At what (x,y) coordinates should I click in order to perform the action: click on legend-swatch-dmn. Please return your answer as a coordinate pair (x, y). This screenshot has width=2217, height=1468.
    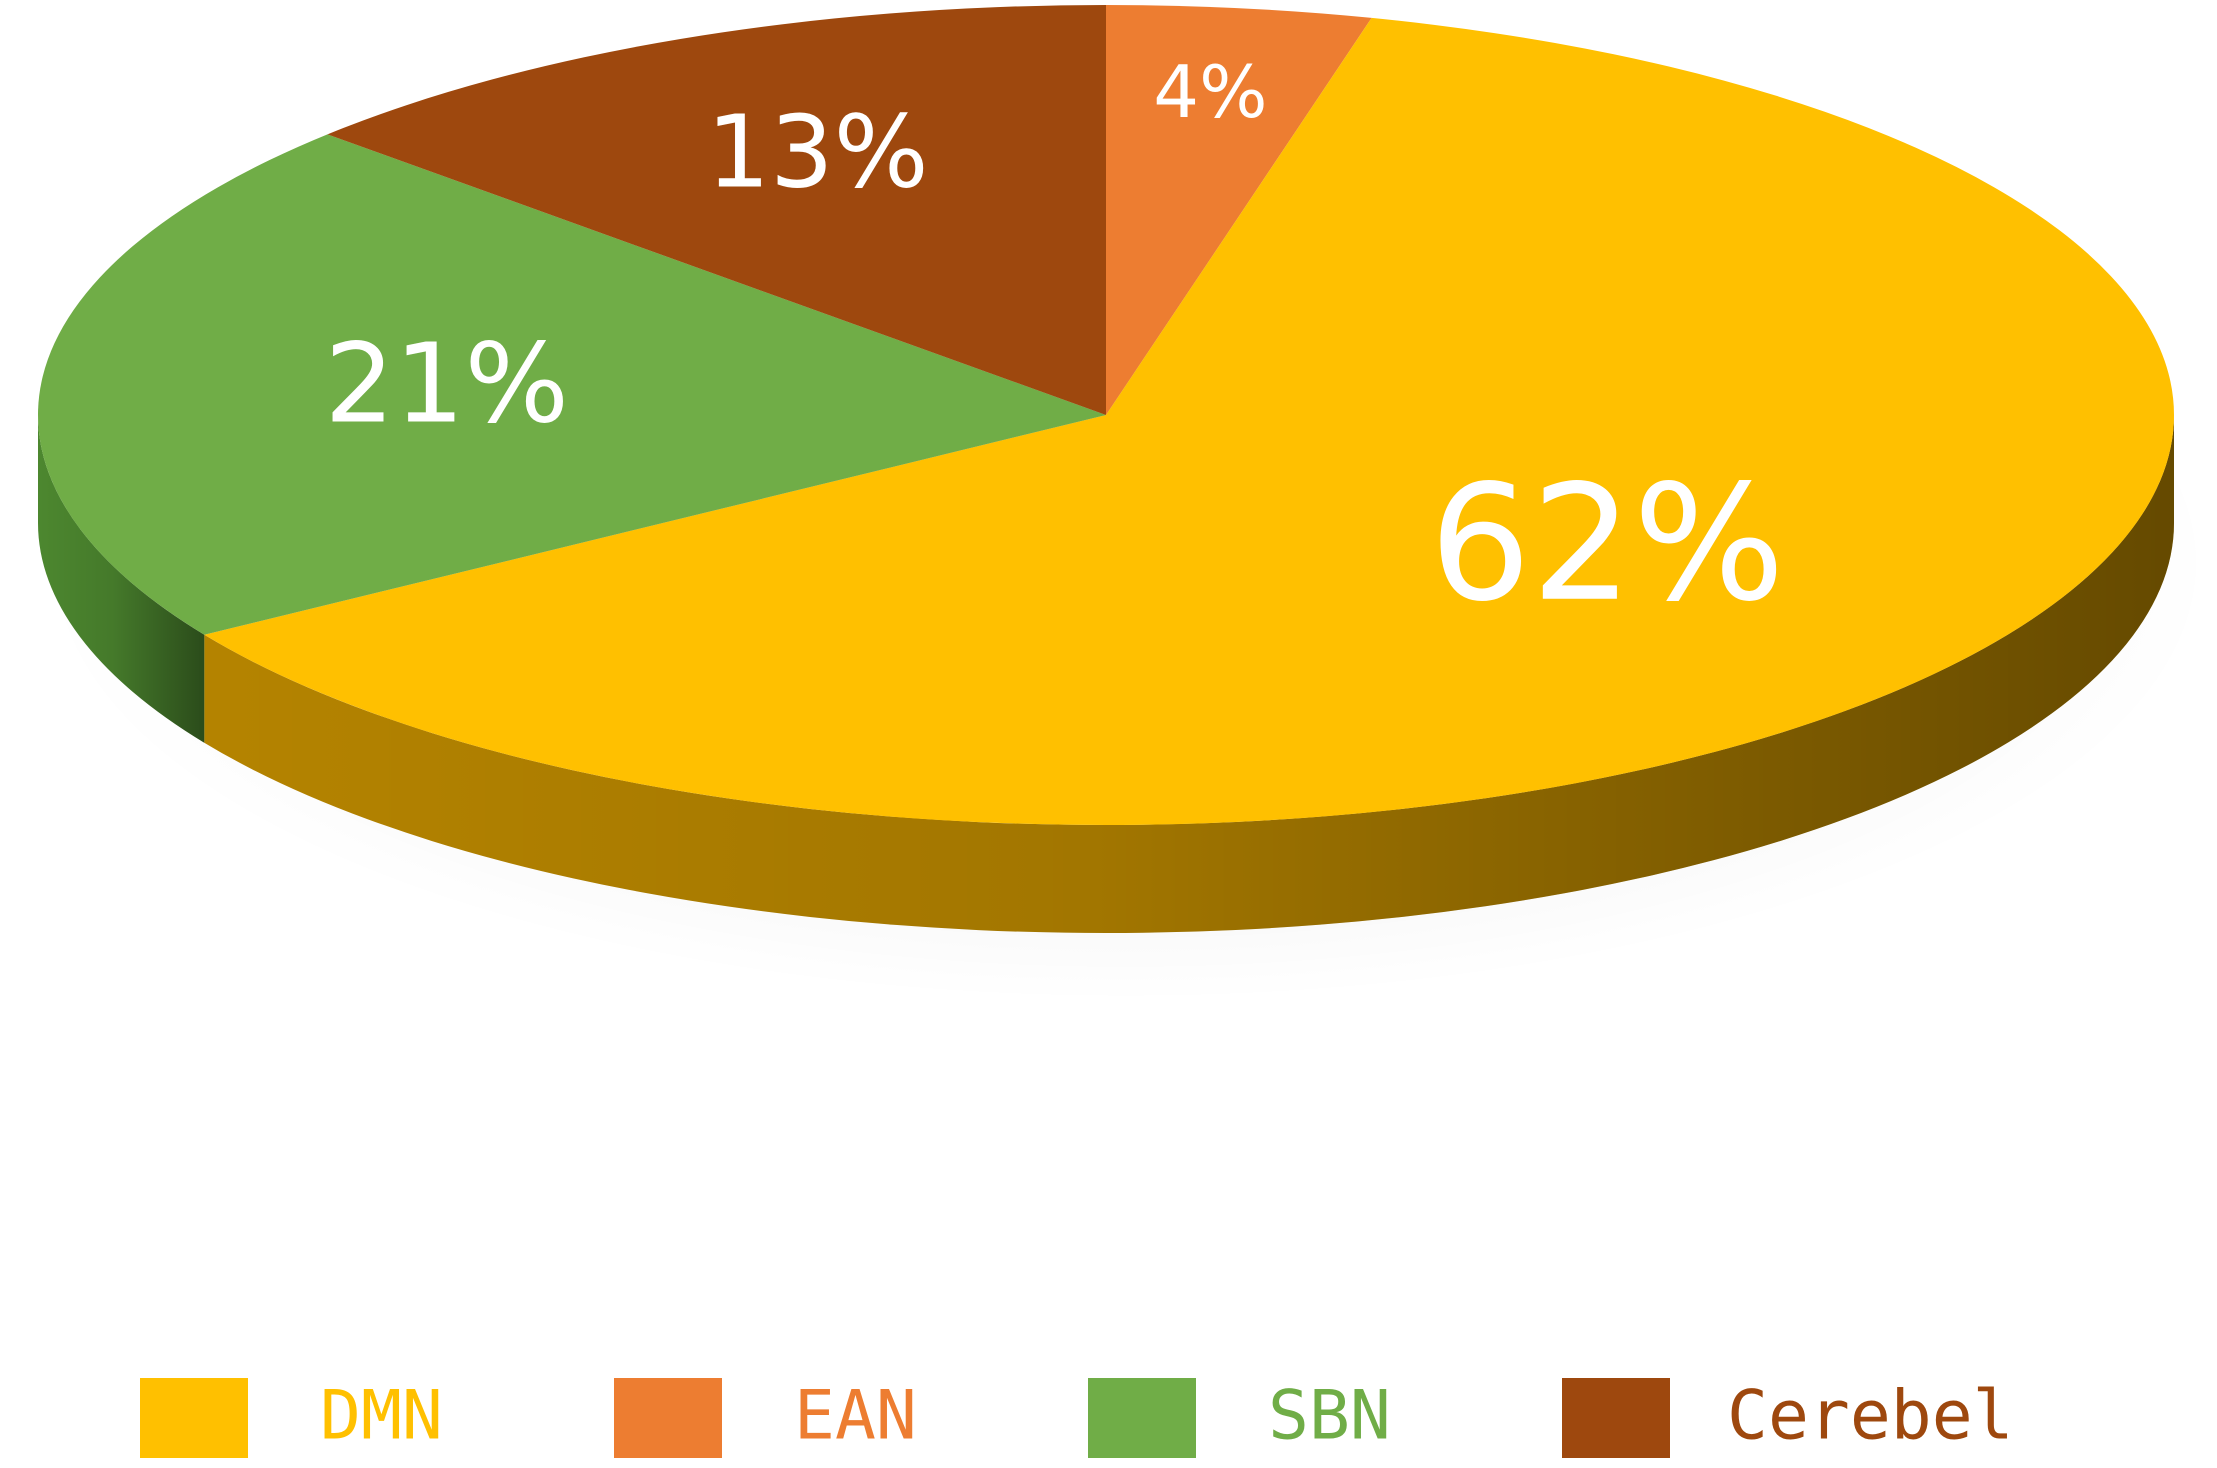
    Looking at the image, I should click on (194, 1418).